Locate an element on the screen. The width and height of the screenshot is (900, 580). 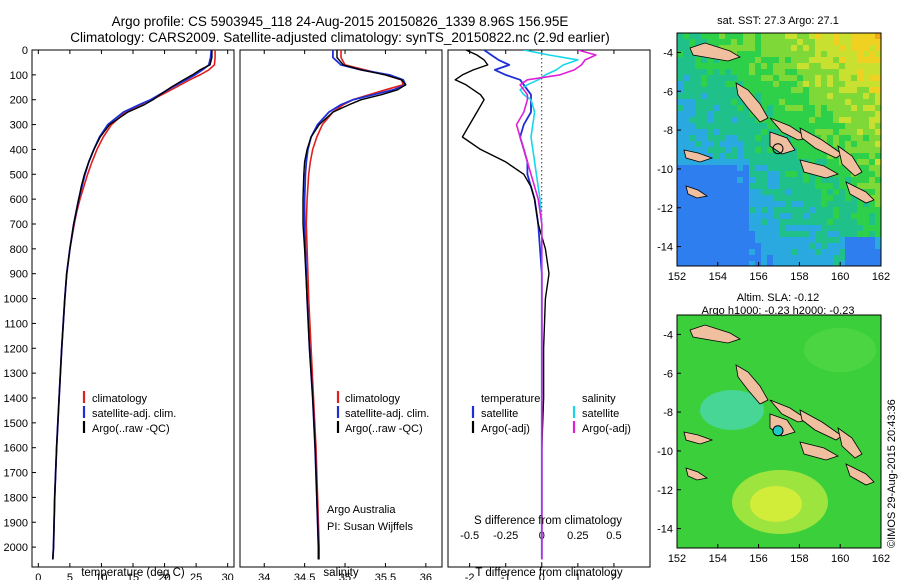
sla-map-title-line-2: Argo h1000: -0.23 h2000: -0.23 is located at coordinates (778, 311).